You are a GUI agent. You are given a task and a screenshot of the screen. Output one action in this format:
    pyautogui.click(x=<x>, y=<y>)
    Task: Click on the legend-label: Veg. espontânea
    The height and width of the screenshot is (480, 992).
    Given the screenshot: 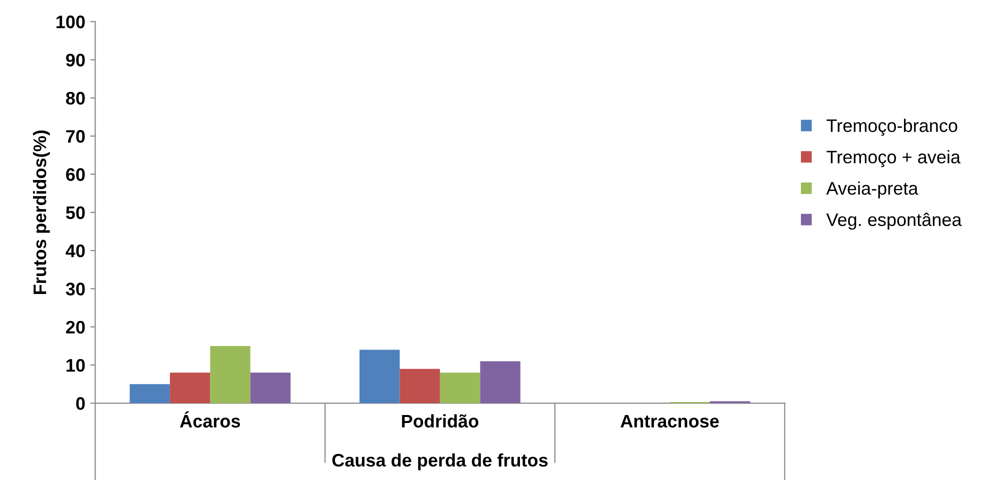 What is the action you would take?
    pyautogui.click(x=894, y=221)
    